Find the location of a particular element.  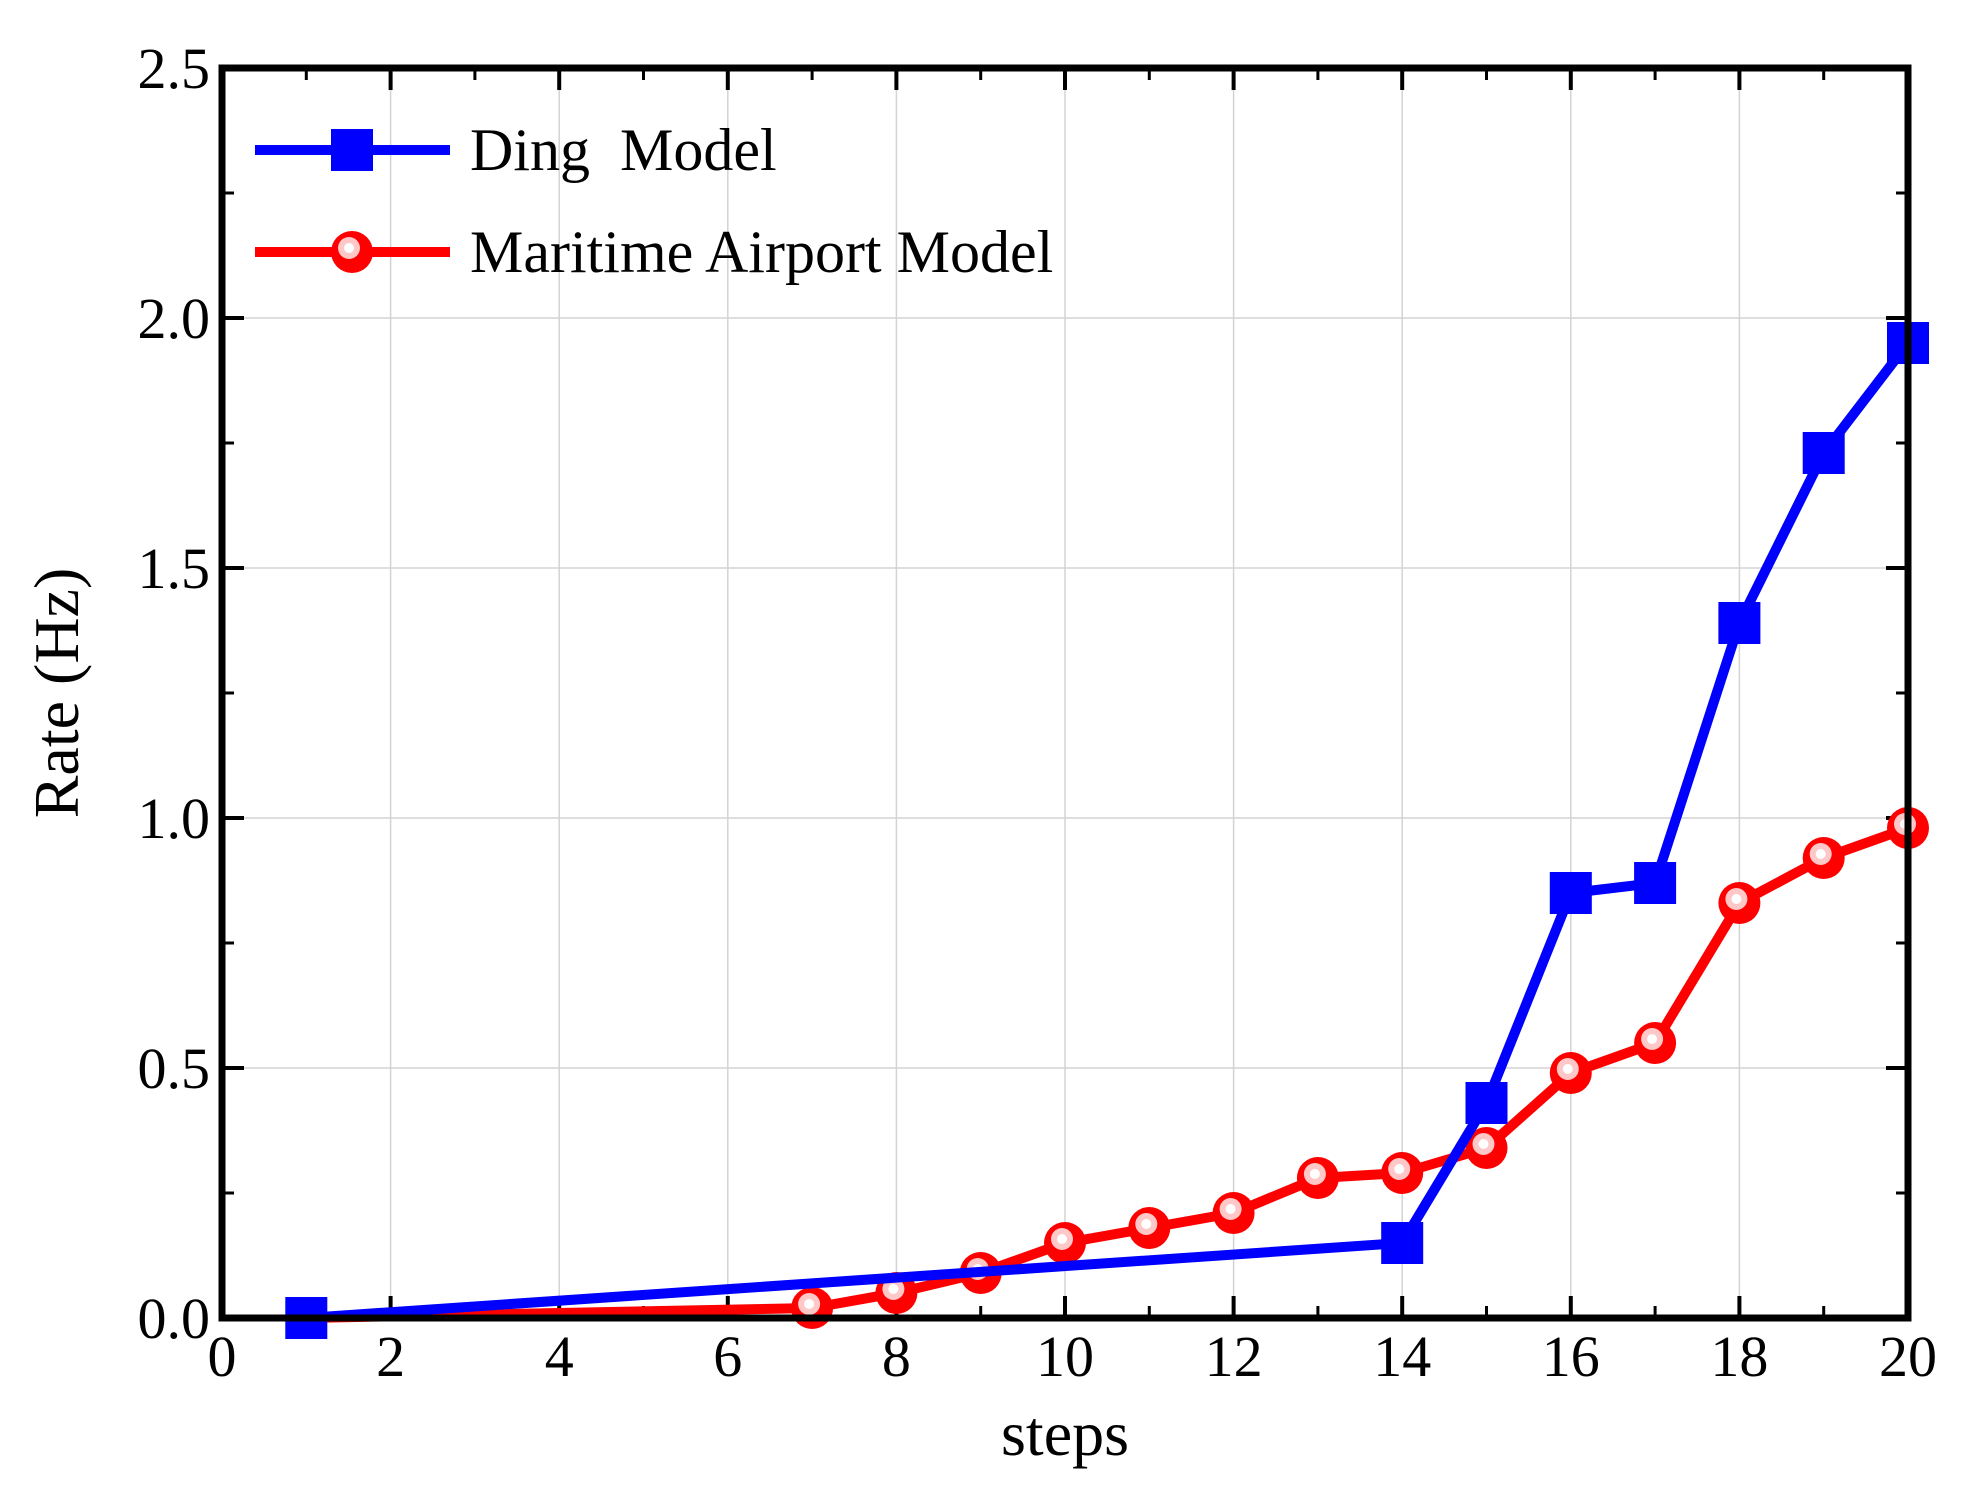

x-tick-label: 4 is located at coordinates (559, 1356).